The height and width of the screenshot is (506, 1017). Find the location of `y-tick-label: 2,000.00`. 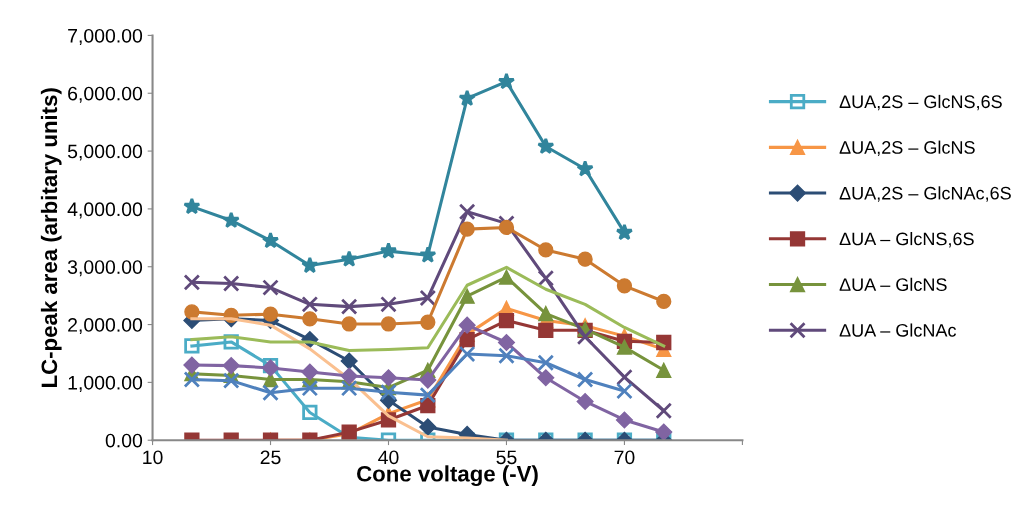

y-tick-label: 2,000.00 is located at coordinates (105, 326).